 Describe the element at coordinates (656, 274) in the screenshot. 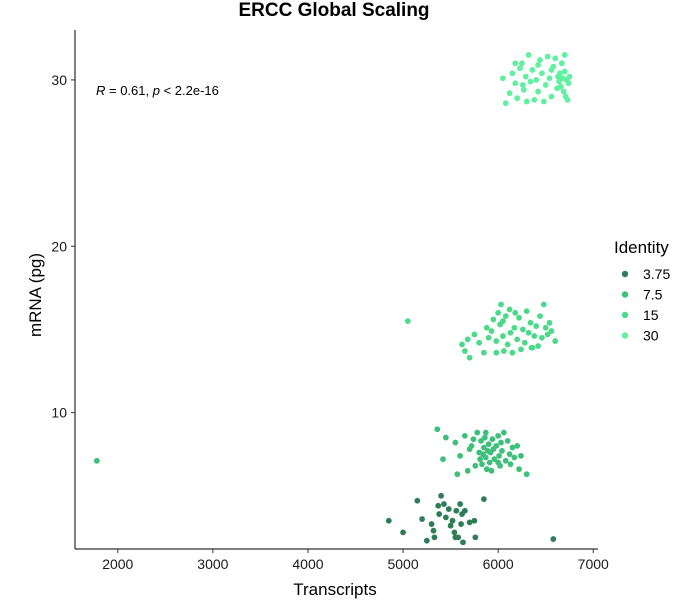

I see `legend-label: 3.75` at that location.